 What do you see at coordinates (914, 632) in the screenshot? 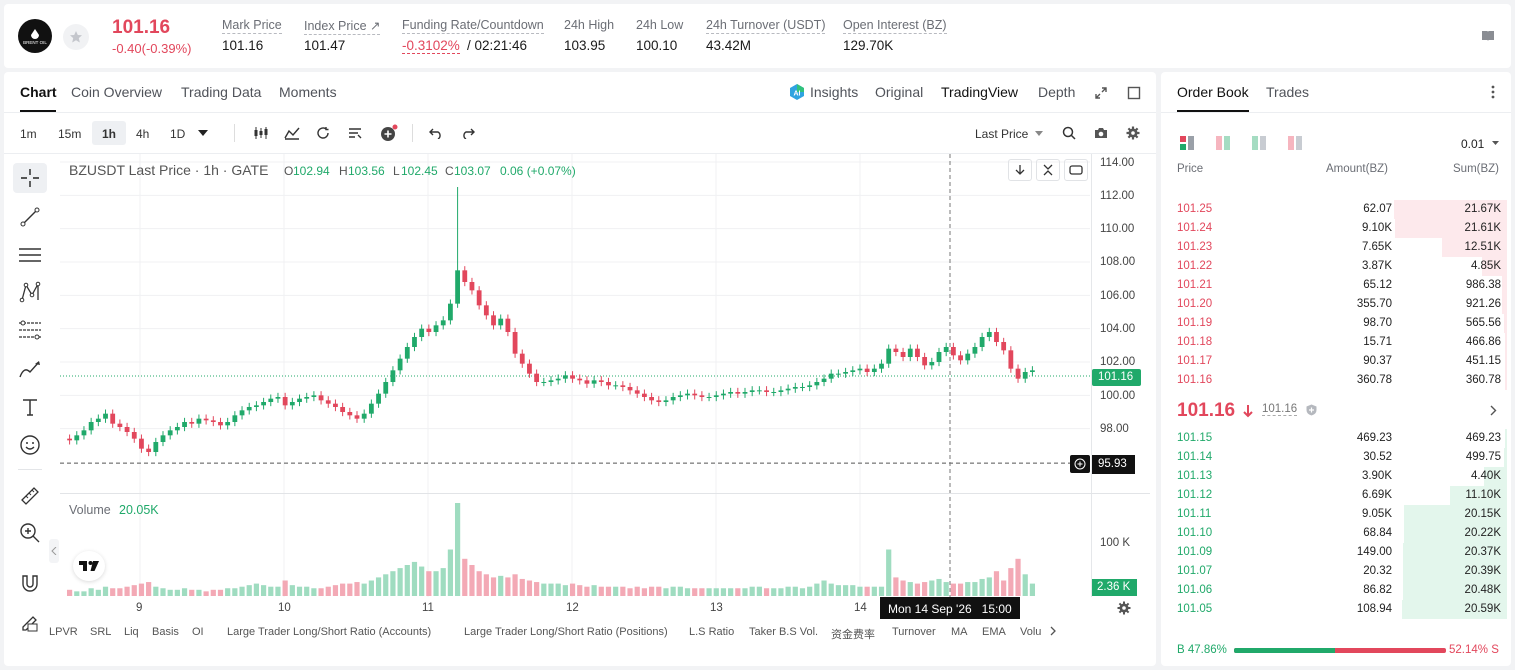
I see `indicator-turnover: Turnover` at bounding box center [914, 632].